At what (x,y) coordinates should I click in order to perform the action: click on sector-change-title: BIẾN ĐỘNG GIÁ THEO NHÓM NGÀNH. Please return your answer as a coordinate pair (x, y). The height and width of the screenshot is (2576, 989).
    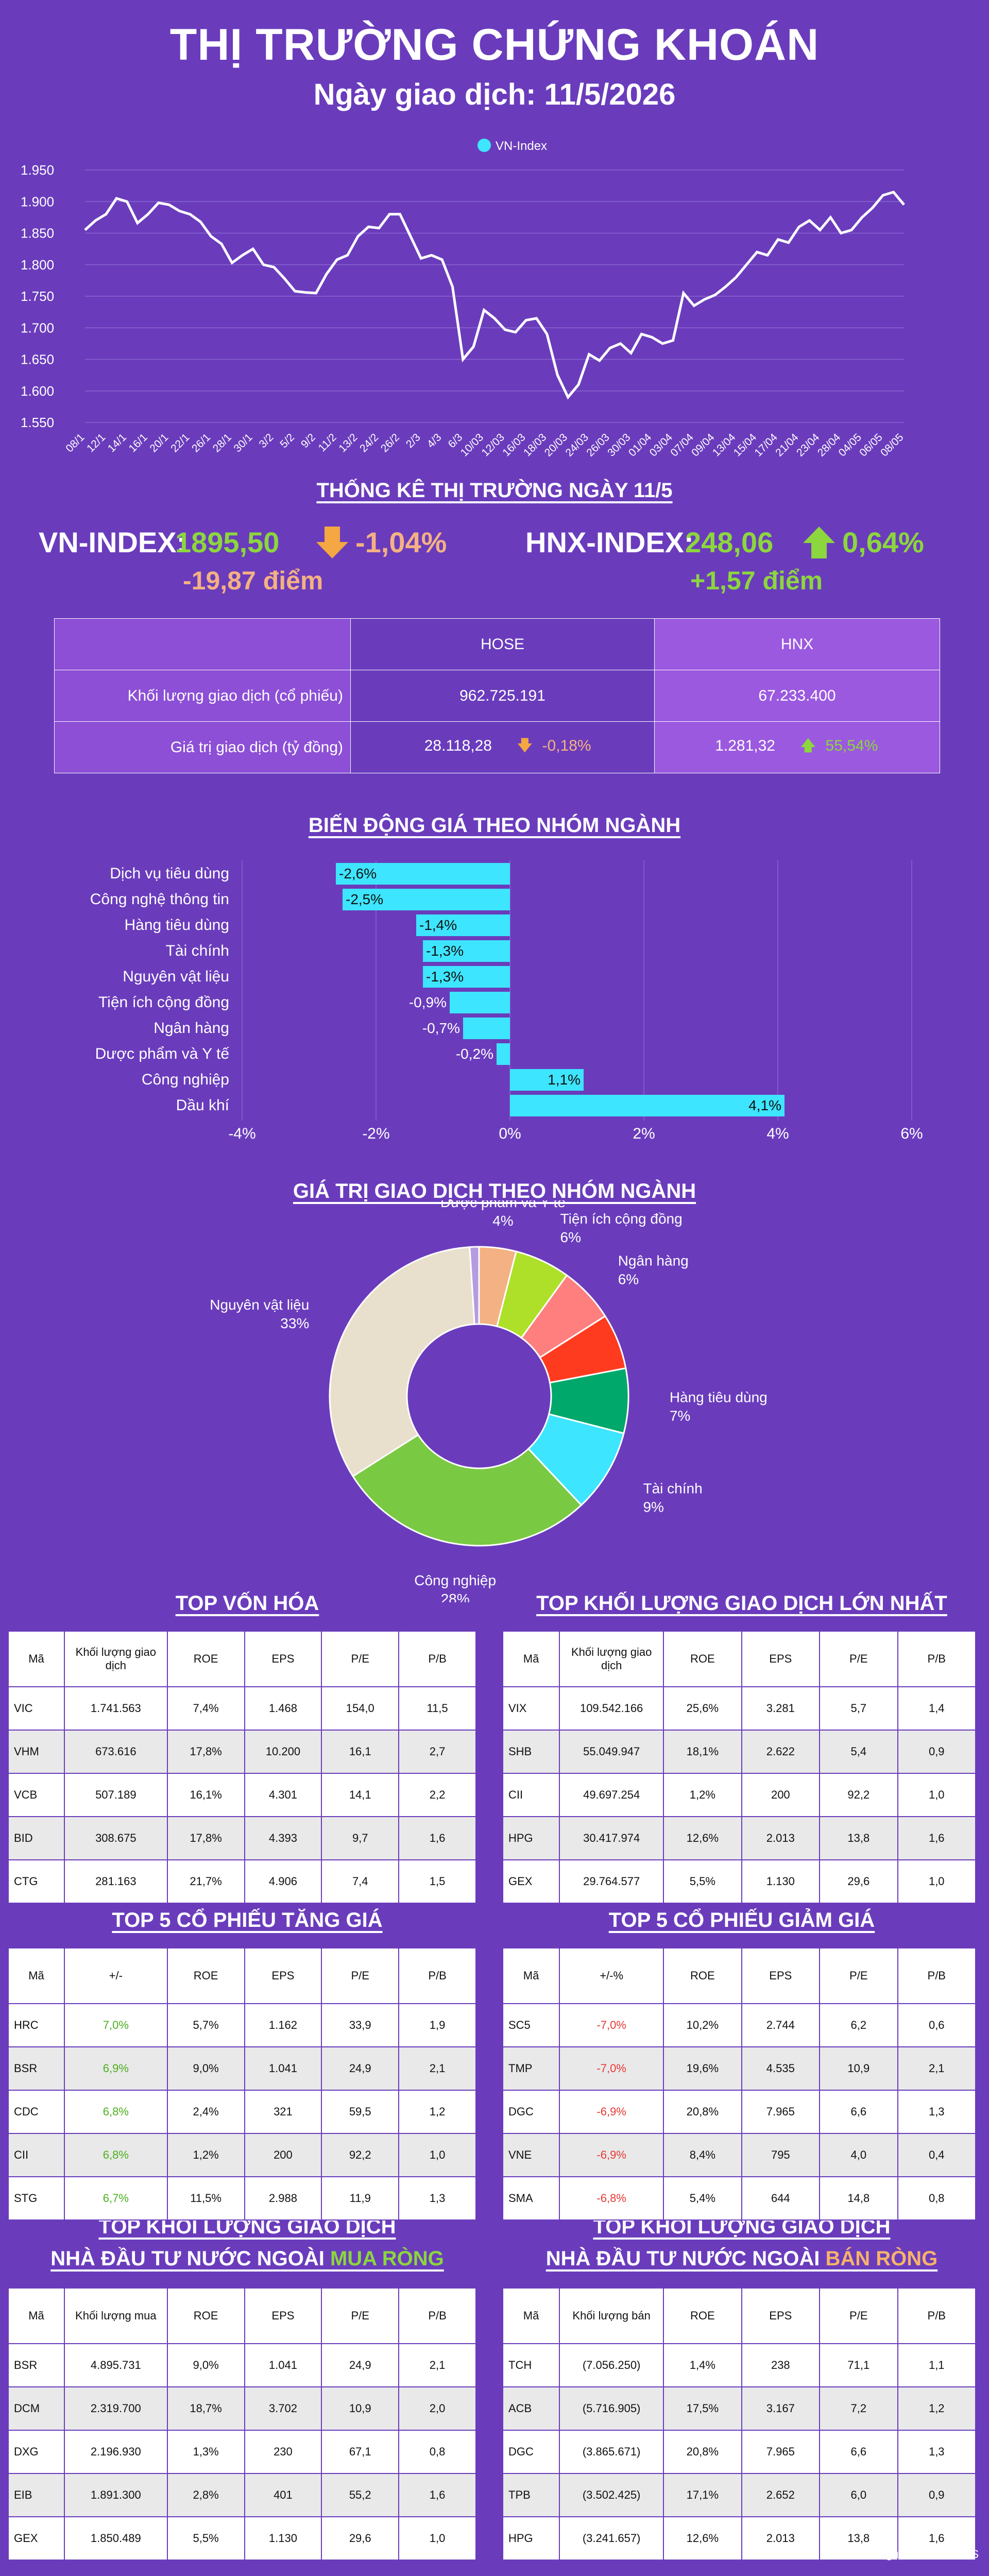
    Looking at the image, I should click on (494, 825).